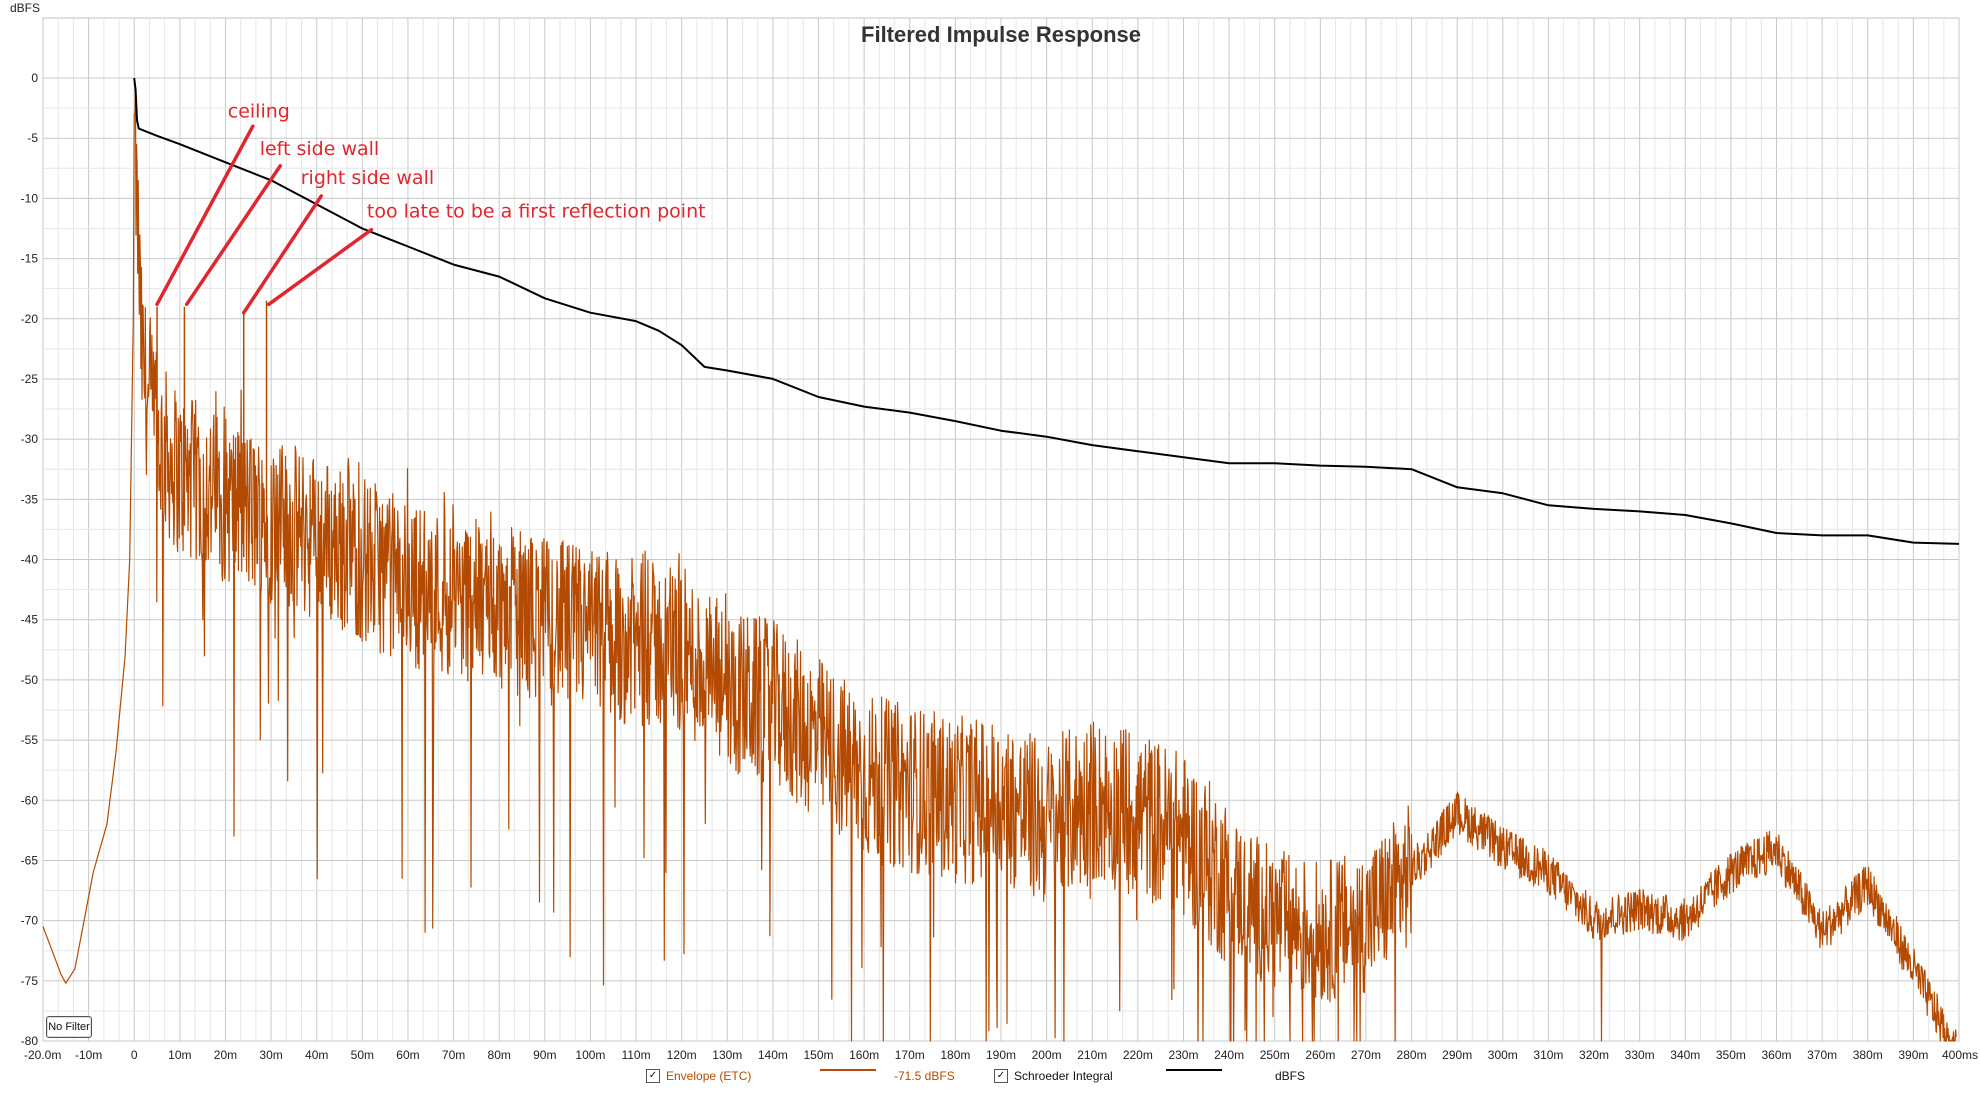  Describe the element at coordinates (30, 800) in the screenshot. I see `y-tick-label: -60` at that location.